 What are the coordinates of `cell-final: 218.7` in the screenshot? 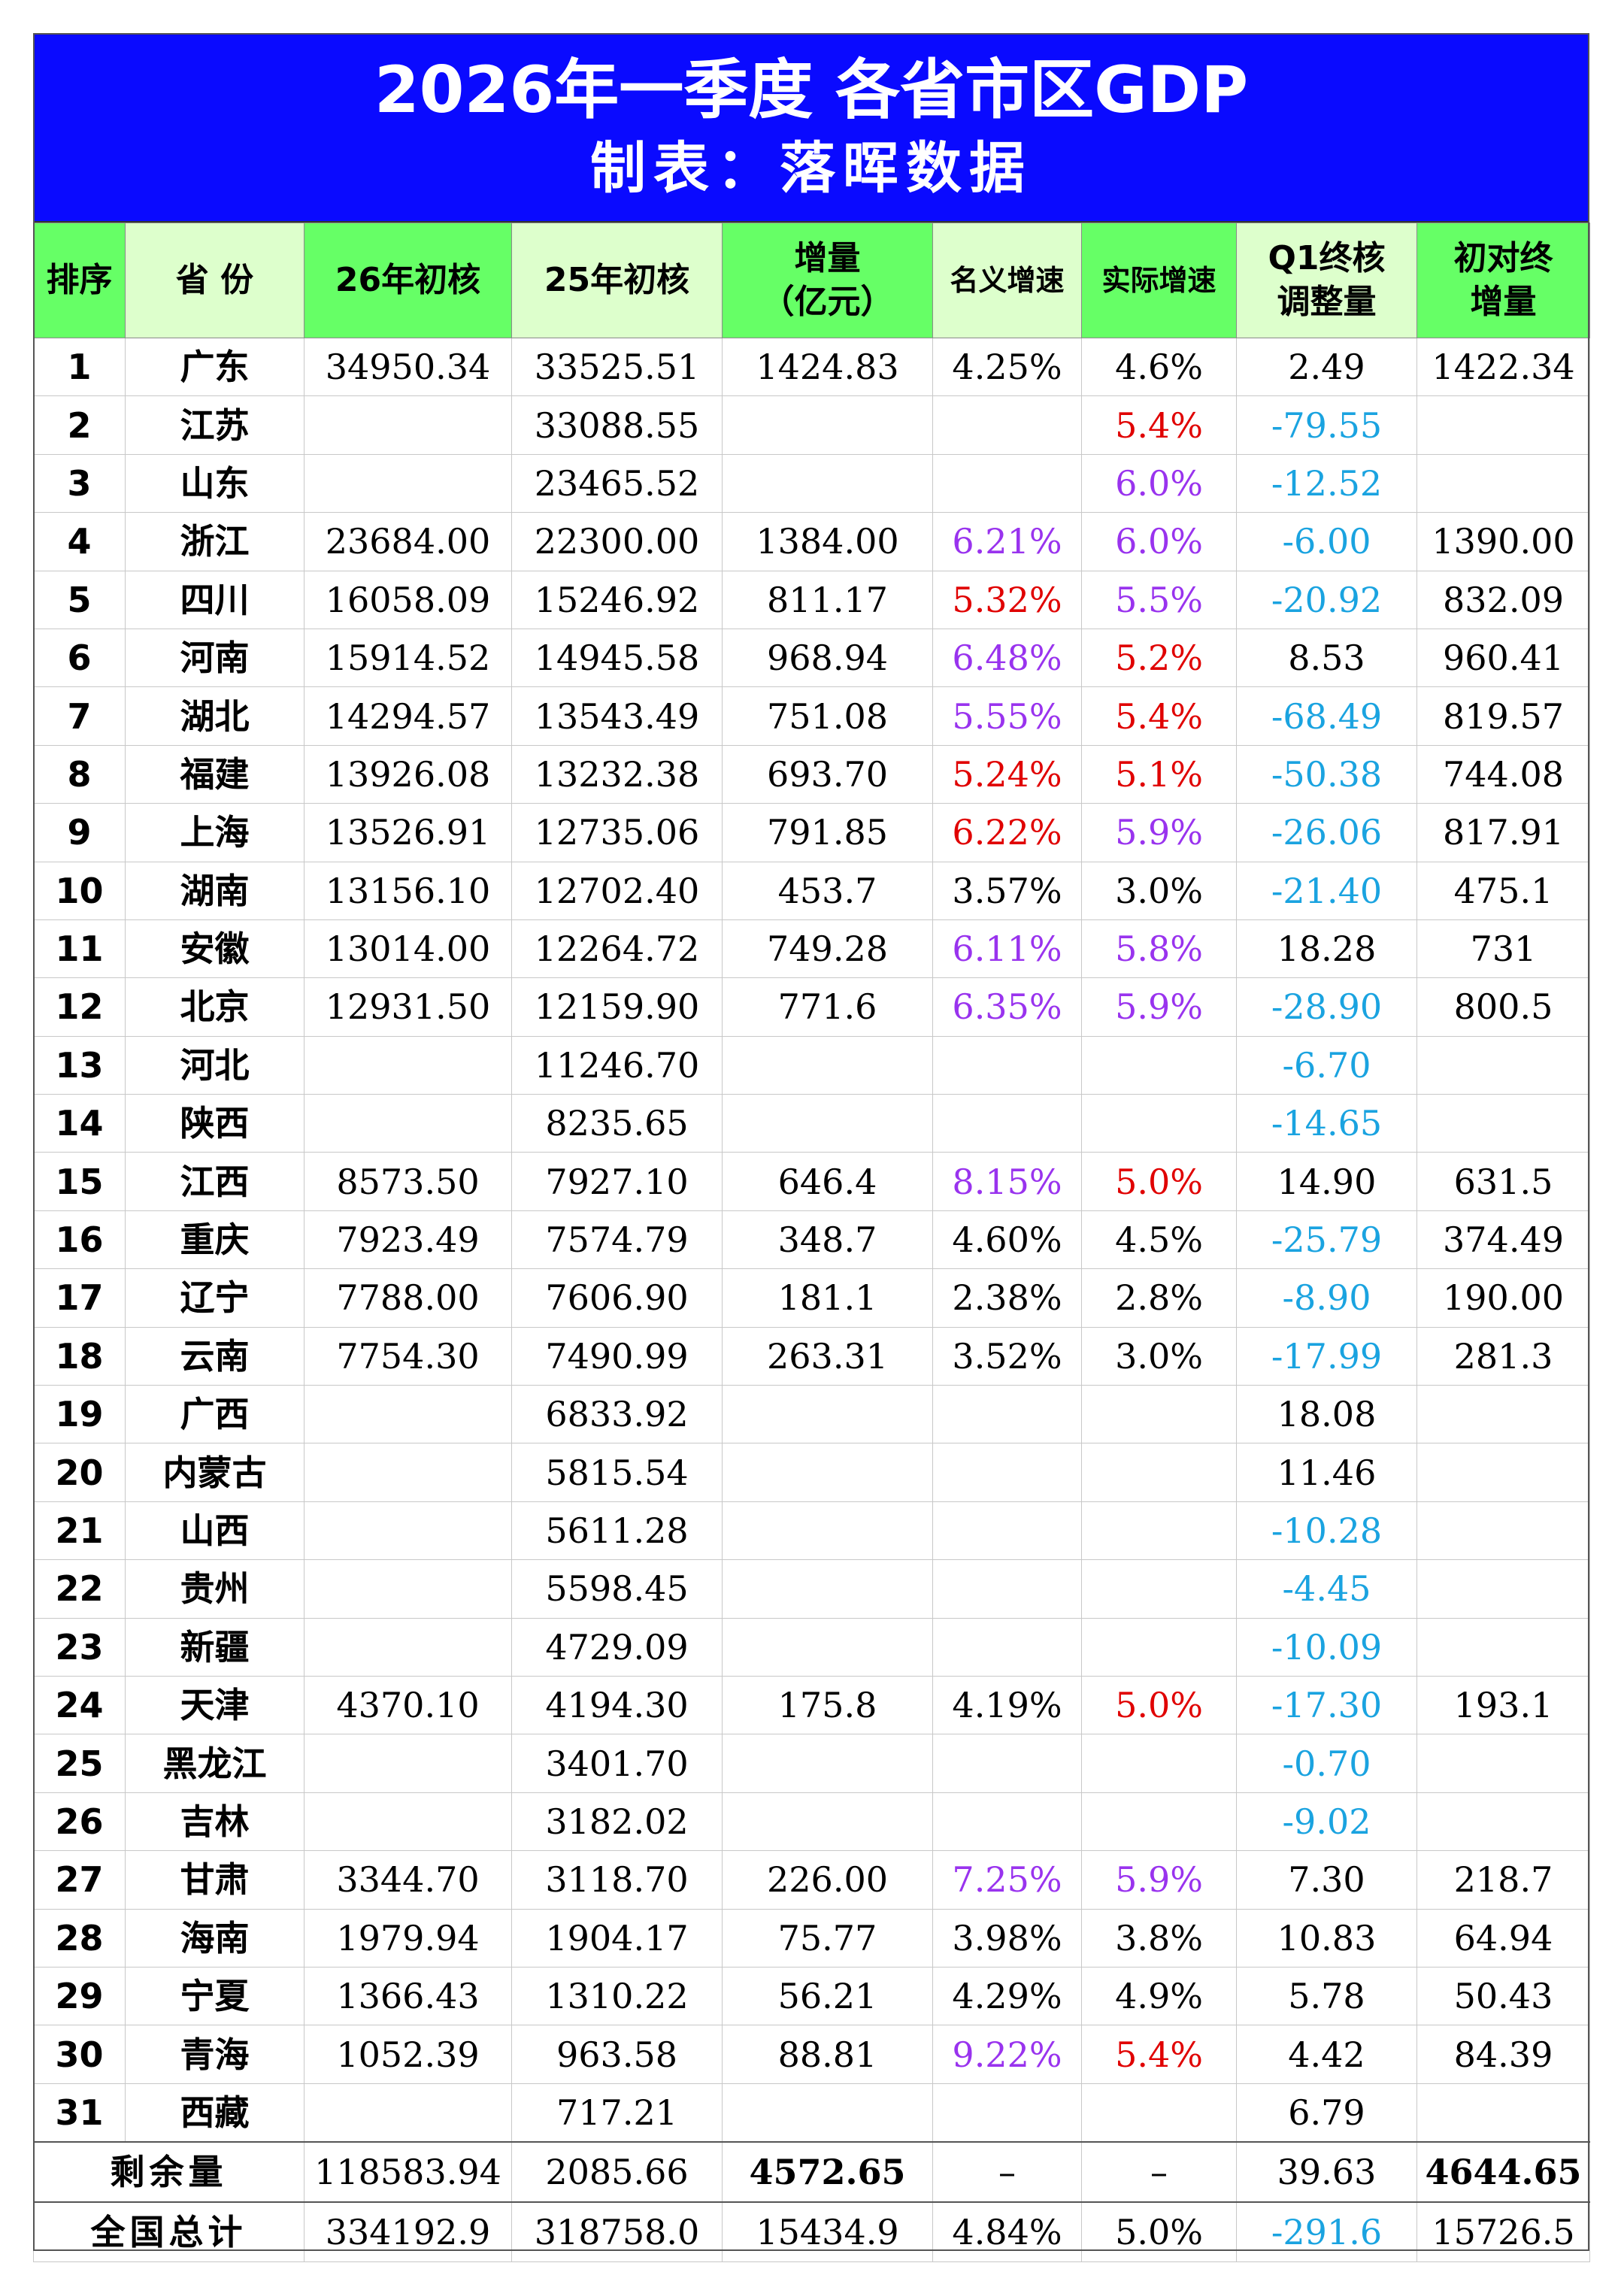 It's located at (1503, 1880).